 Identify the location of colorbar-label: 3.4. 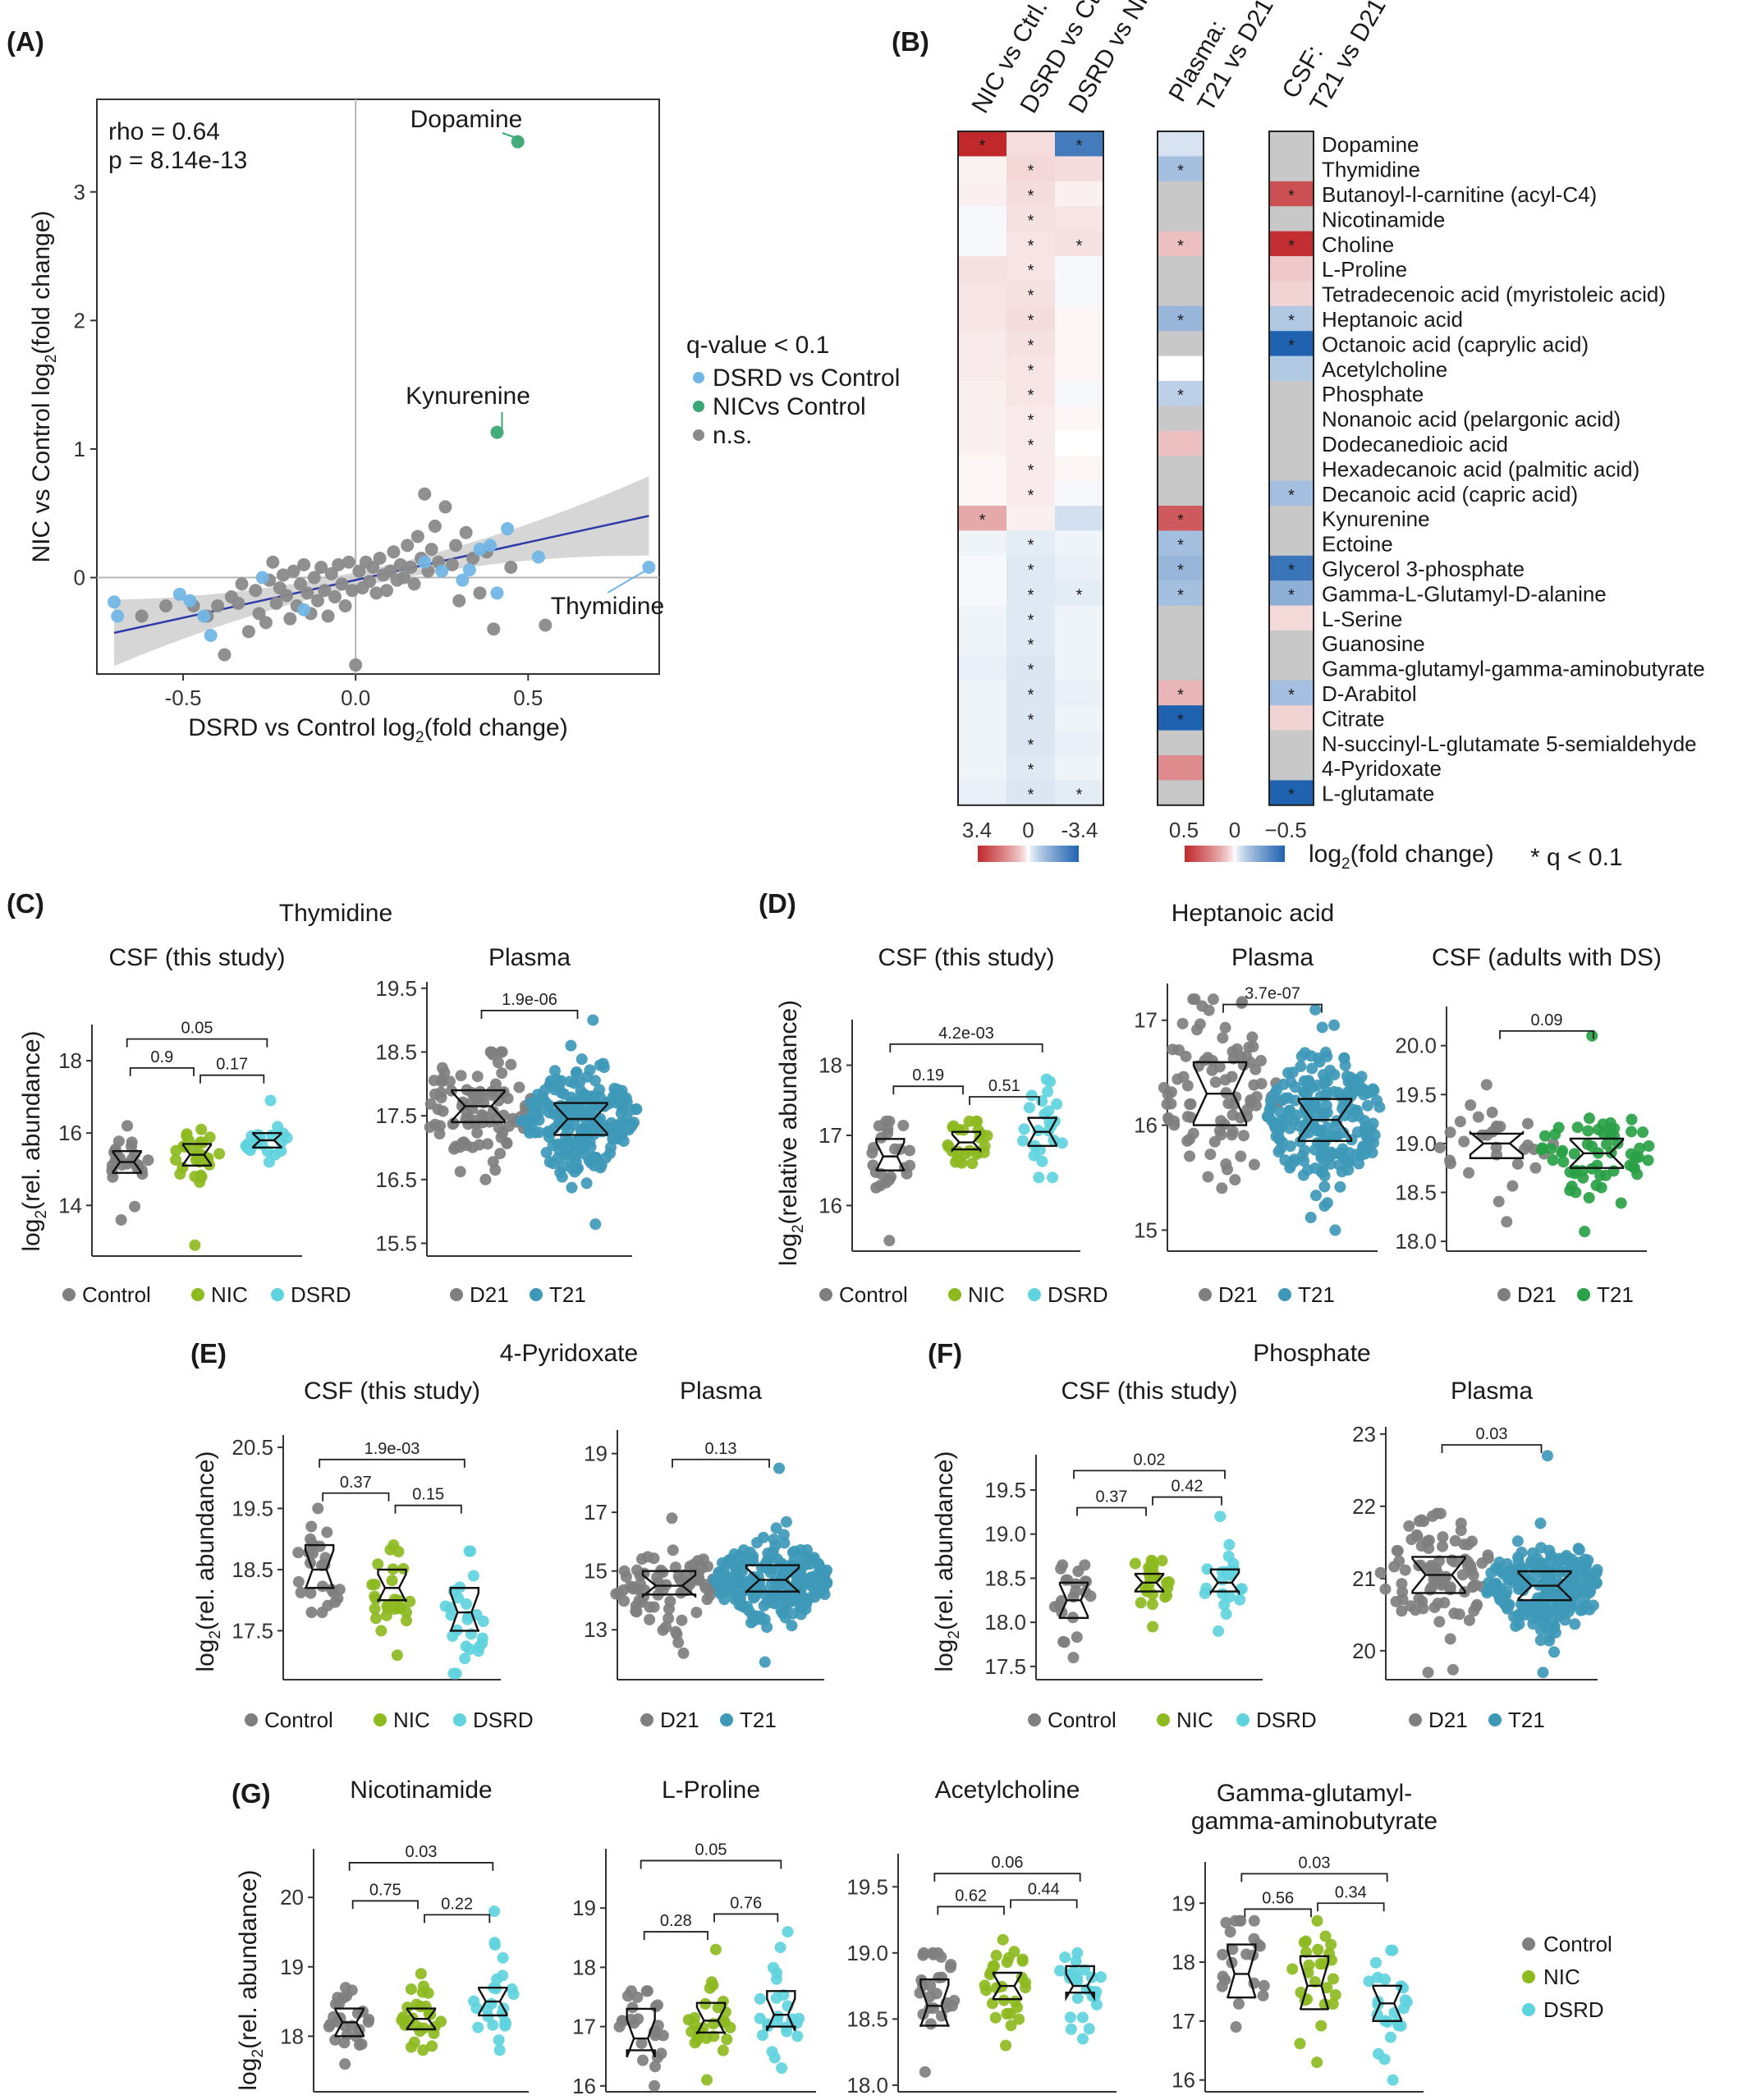
(977, 830).